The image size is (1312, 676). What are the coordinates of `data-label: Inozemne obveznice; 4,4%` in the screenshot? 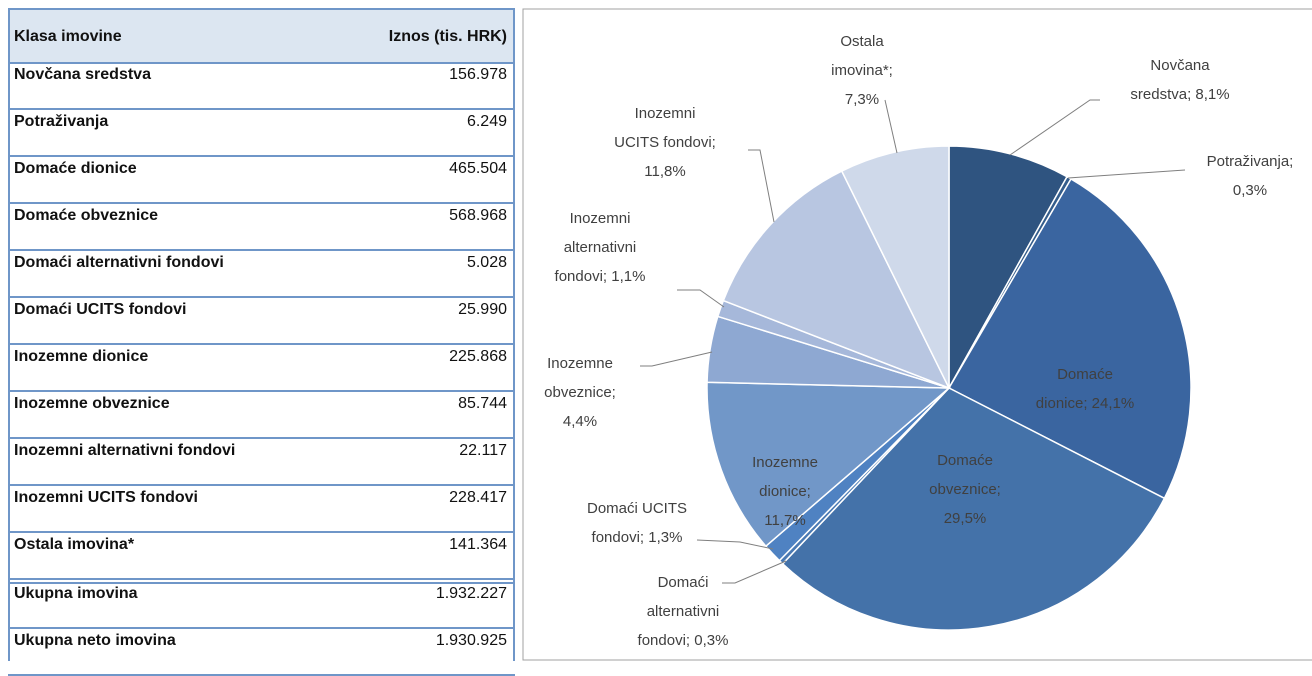 It's located at (580, 392).